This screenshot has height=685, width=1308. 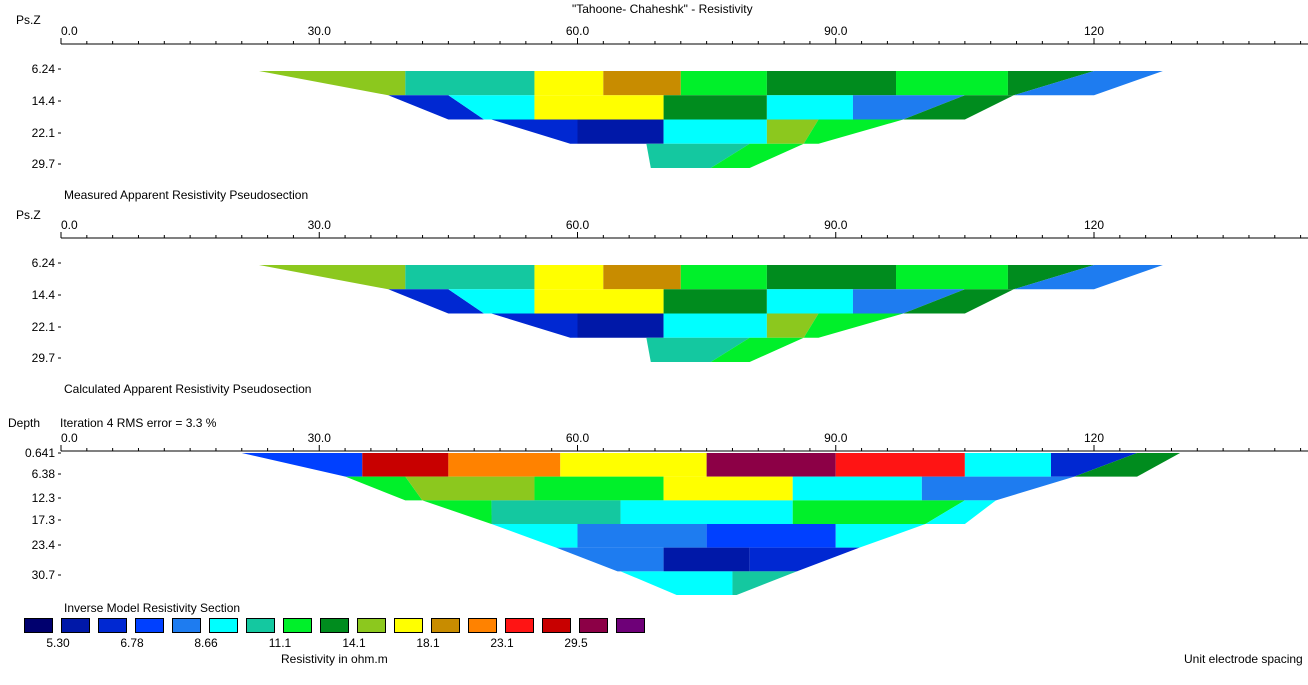 What do you see at coordinates (44, 545) in the screenshot?
I see `y-tick-label: 23.4` at bounding box center [44, 545].